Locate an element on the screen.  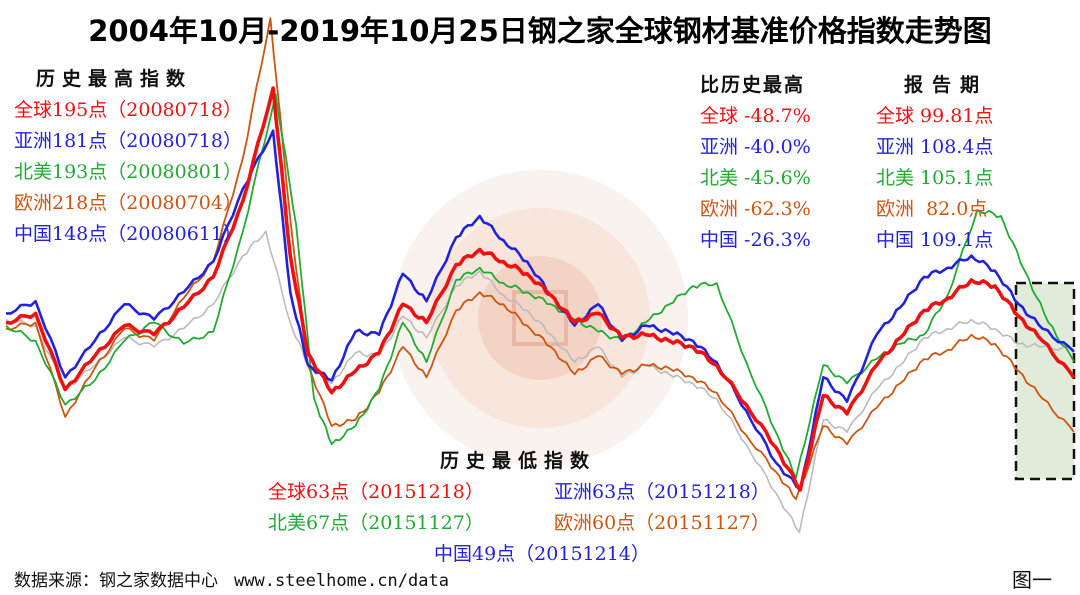
report-panel-item: 亚洲 108.4点 is located at coordinates (935, 147).